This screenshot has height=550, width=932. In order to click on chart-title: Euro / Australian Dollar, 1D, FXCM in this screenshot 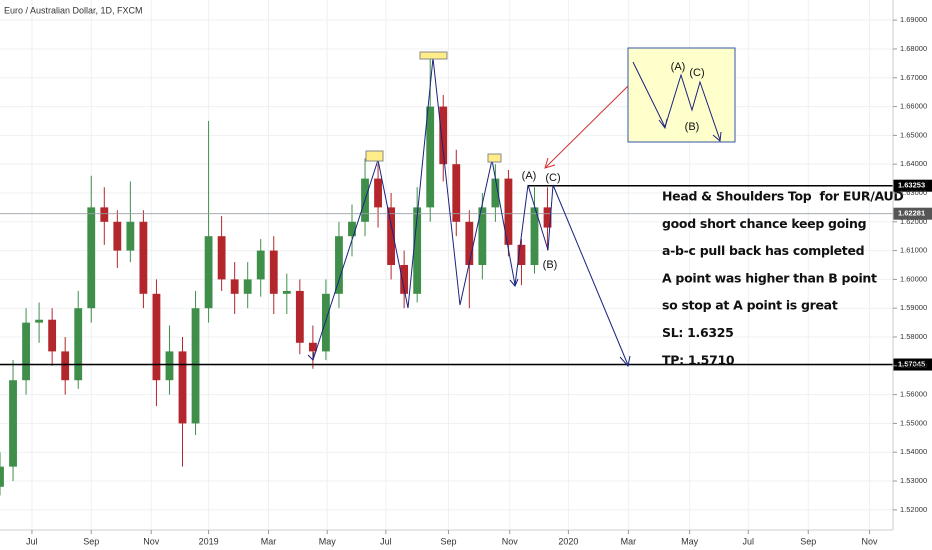, I will do `click(73, 10)`.